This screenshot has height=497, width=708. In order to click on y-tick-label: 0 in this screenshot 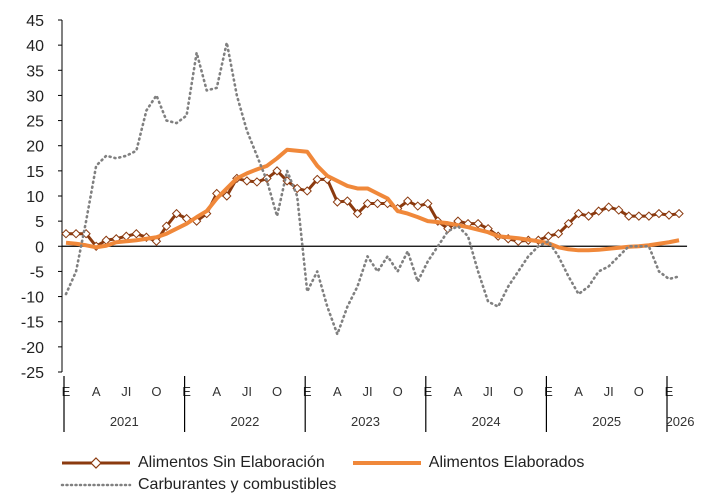, I will do `click(39, 247)`.